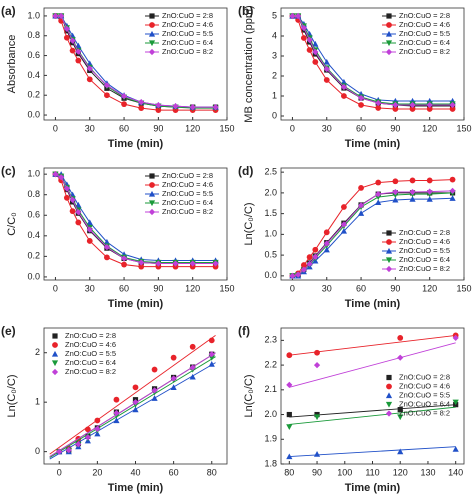  Describe the element at coordinates (33, 215) in the screenshot. I see `y-tick-label: 0.6` at that location.